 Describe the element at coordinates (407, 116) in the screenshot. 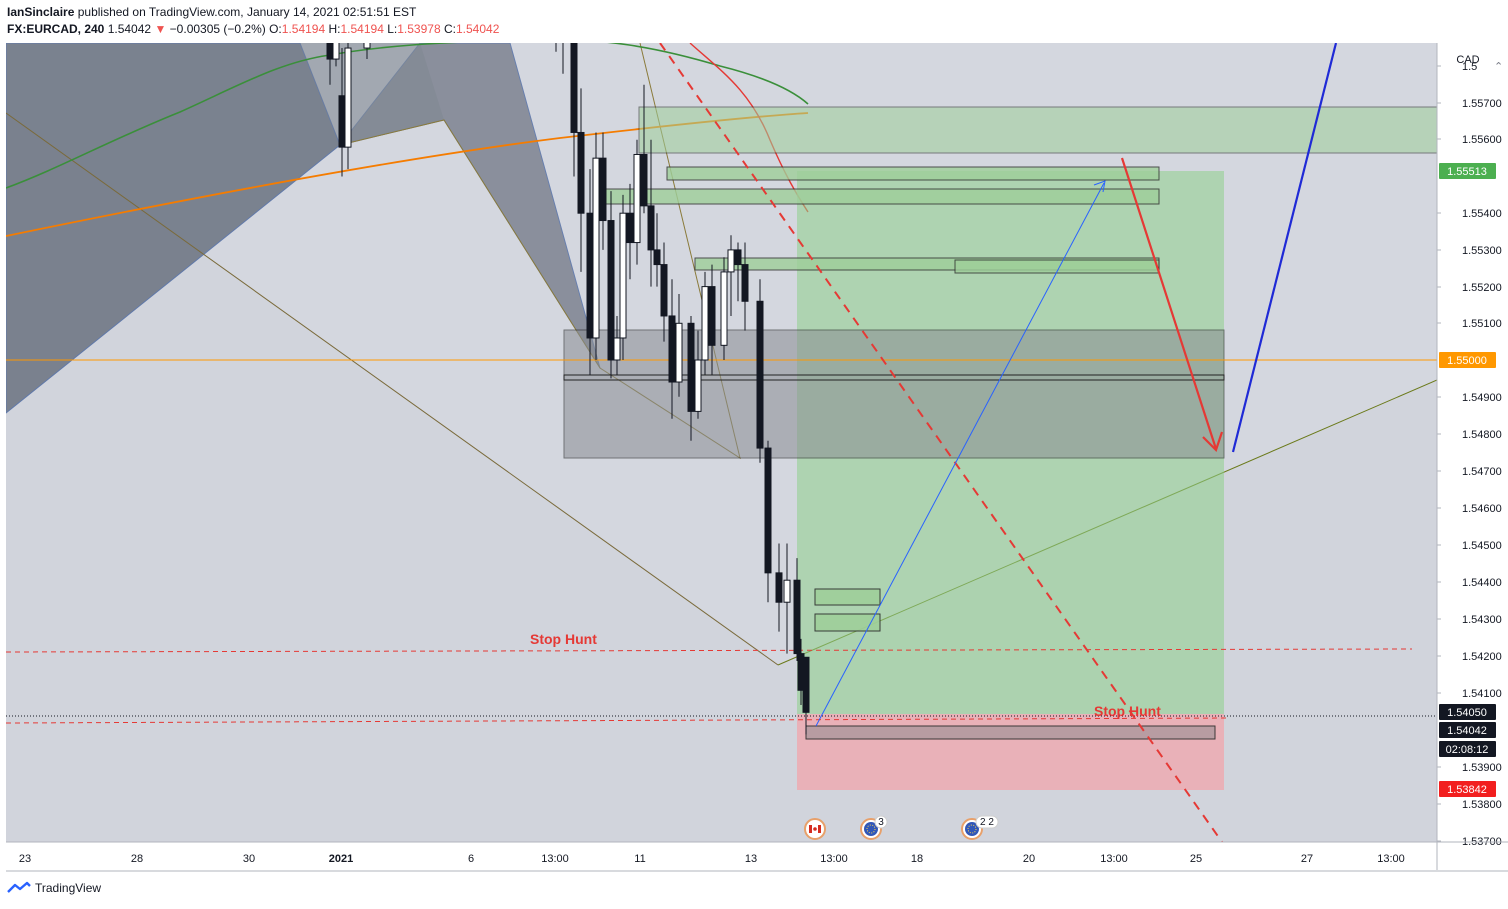

I see `ma-green-line` at that location.